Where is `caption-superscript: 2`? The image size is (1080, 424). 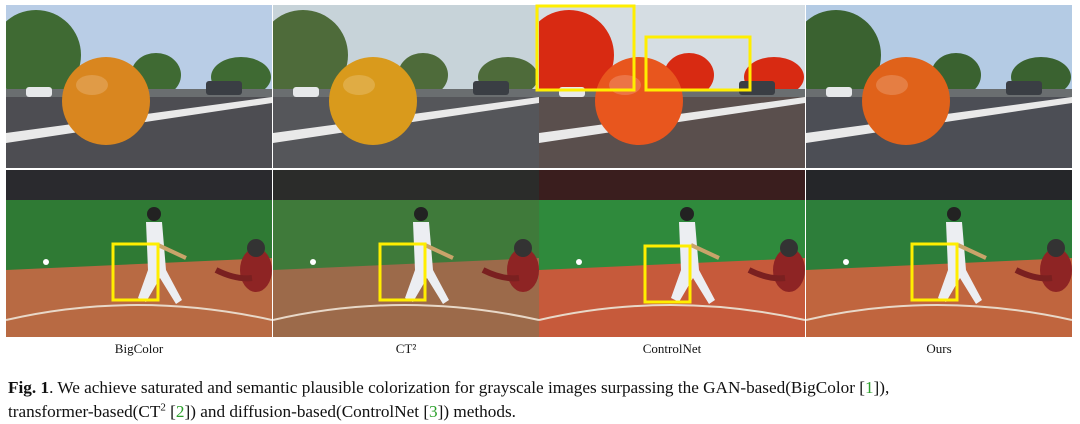
caption-superscript: 2 is located at coordinates (163, 407).